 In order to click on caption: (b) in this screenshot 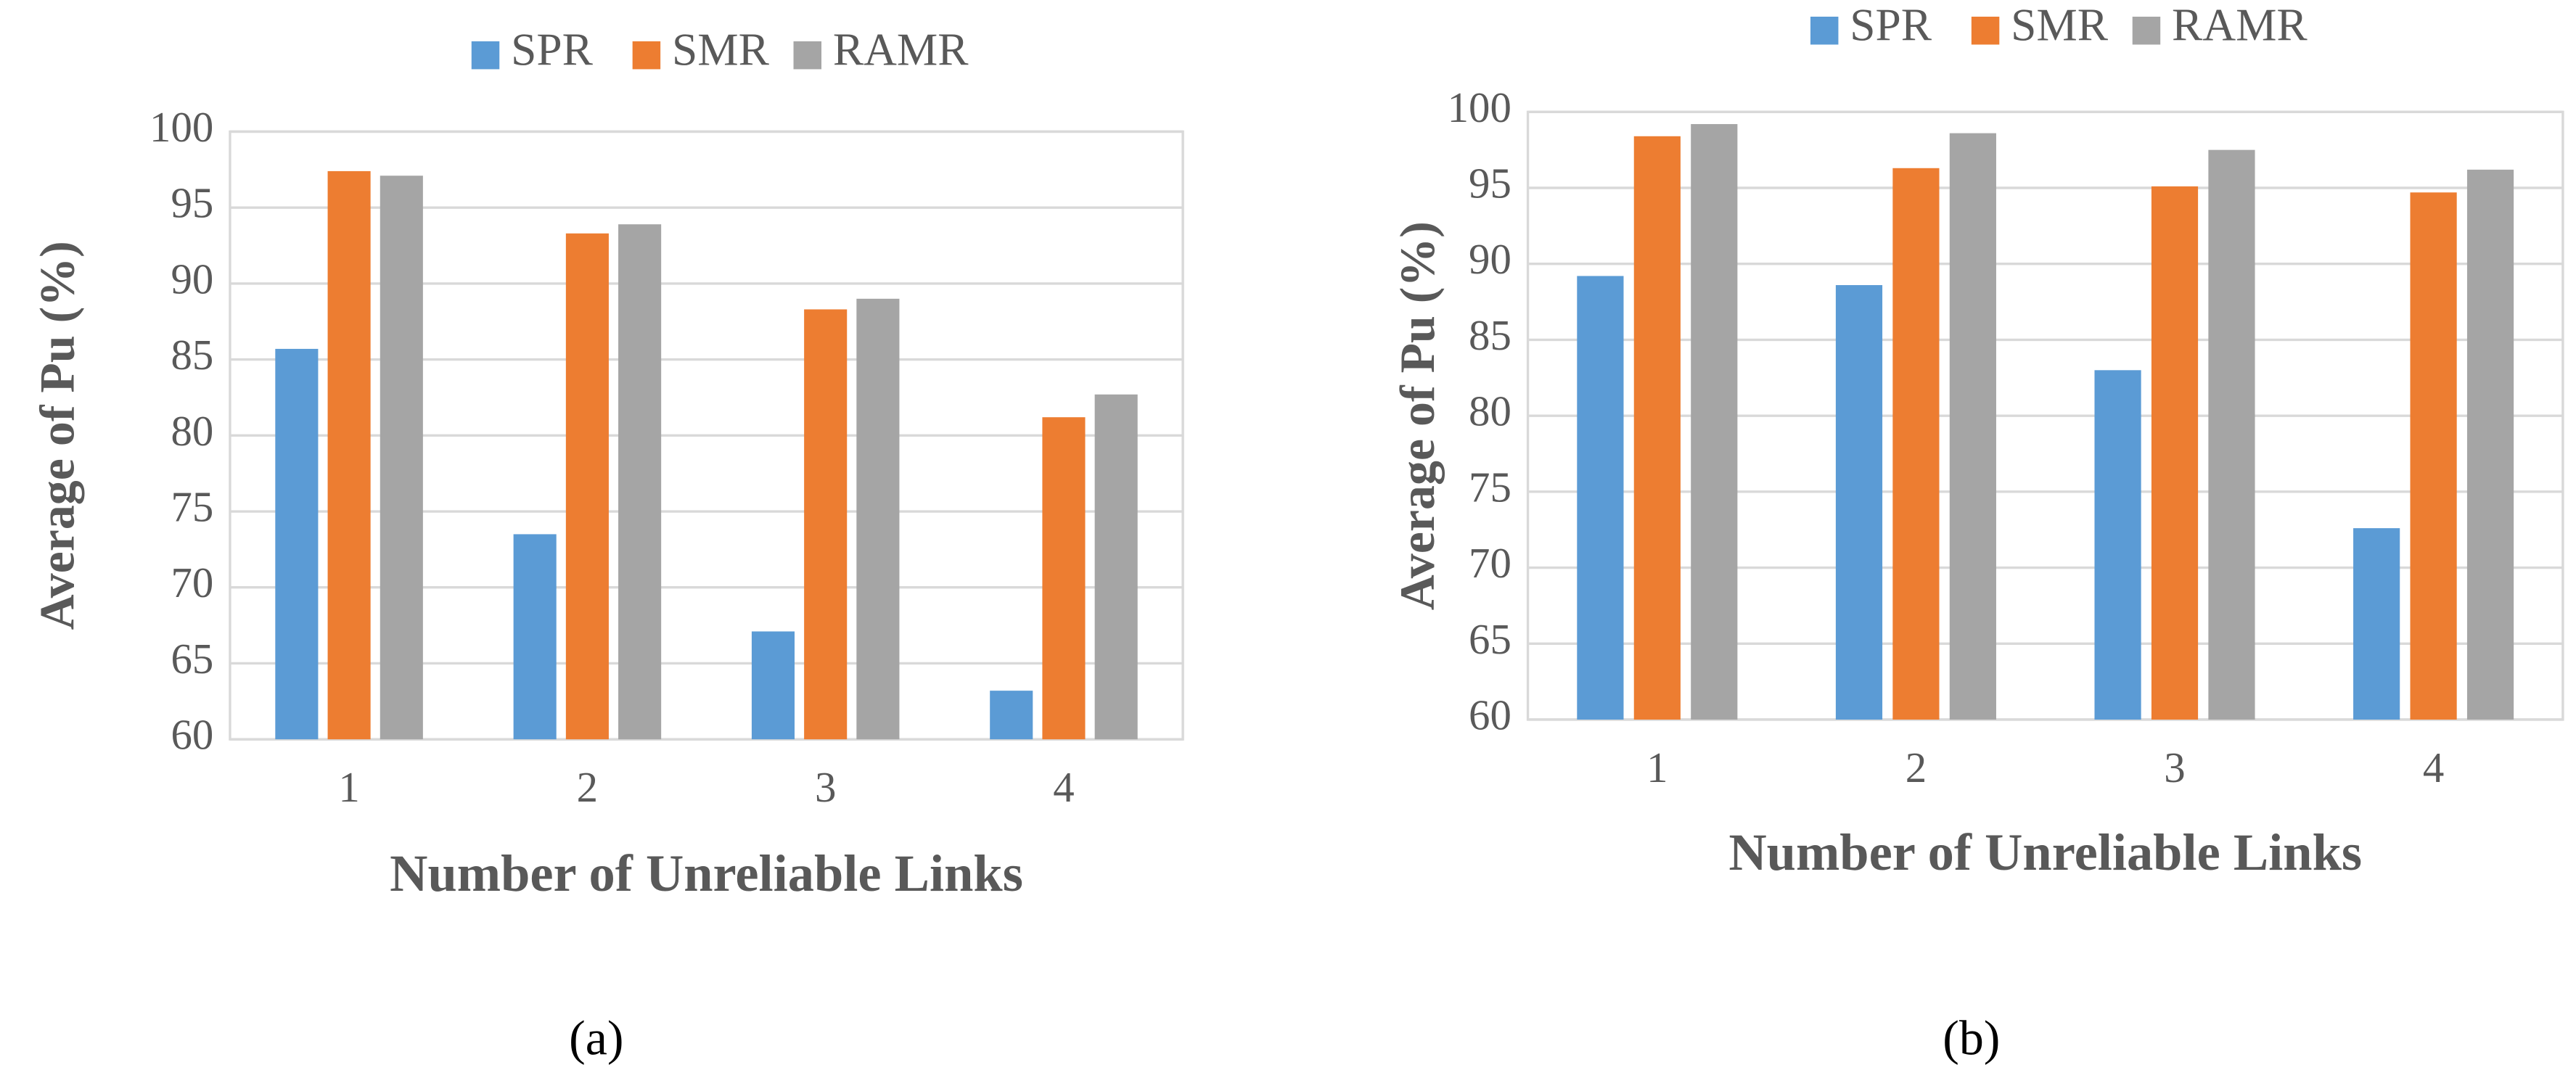, I will do `click(1971, 1038)`.